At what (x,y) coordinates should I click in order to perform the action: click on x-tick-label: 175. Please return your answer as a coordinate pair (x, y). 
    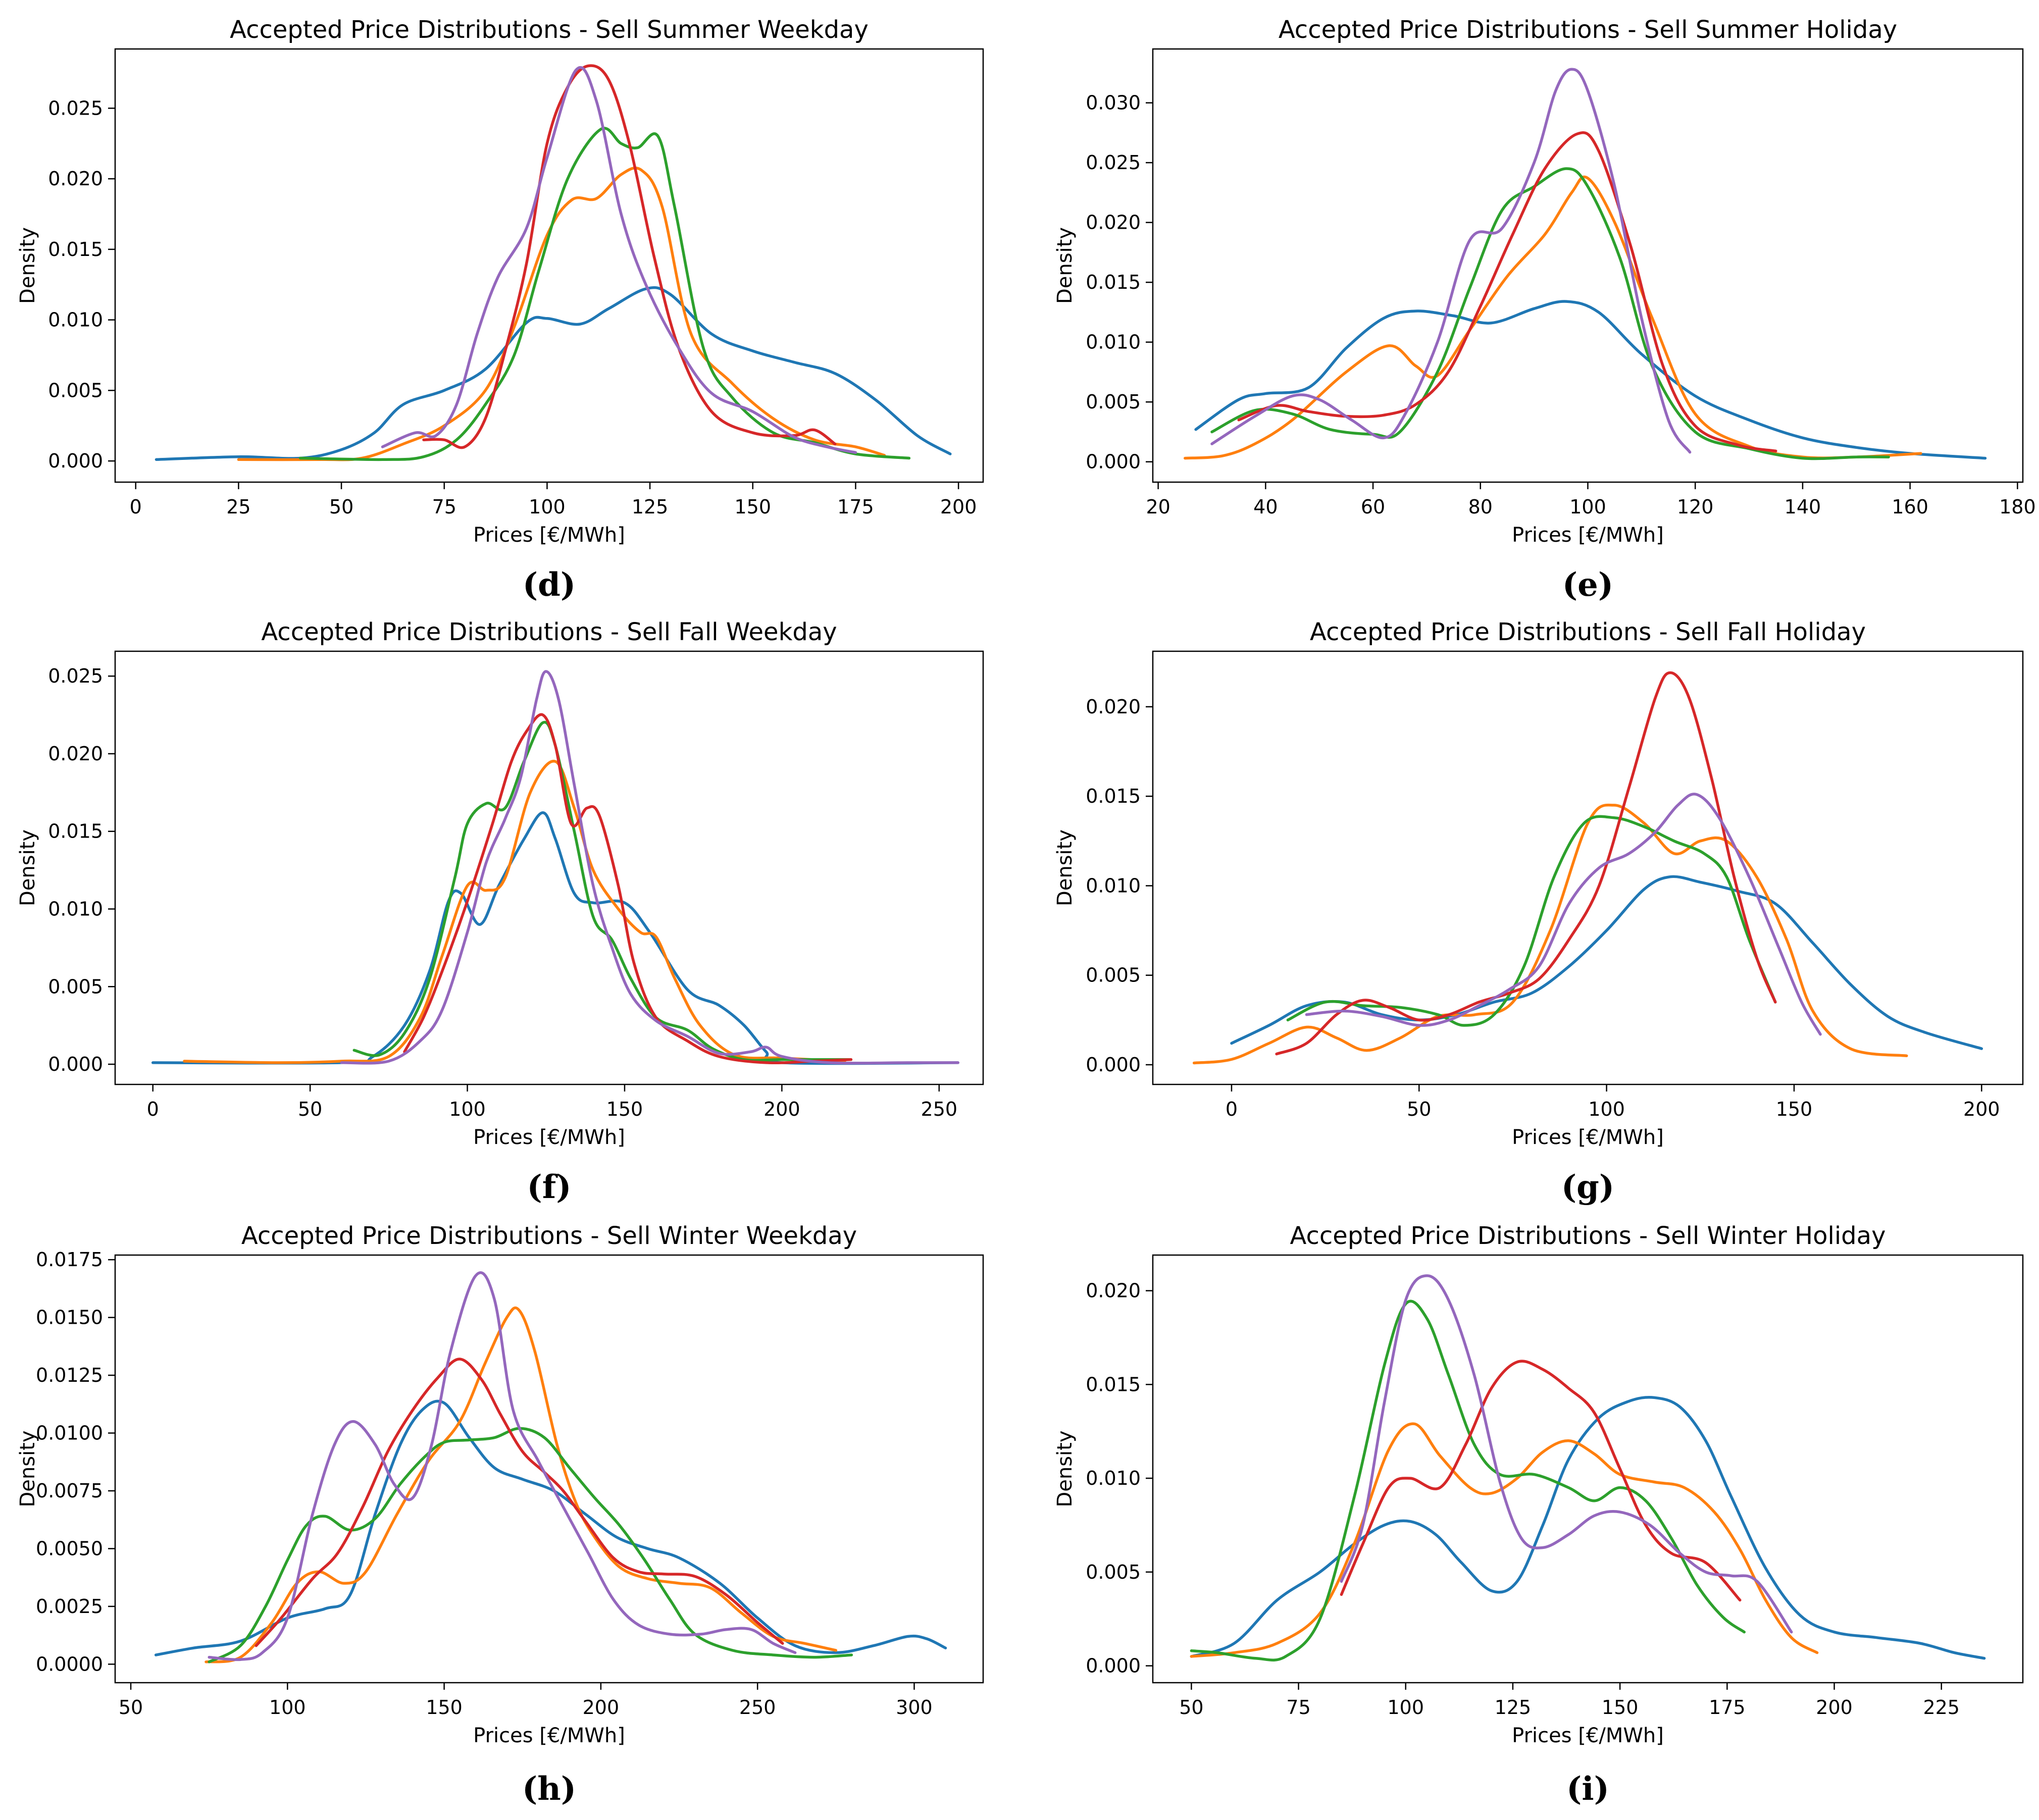
    Looking at the image, I should click on (1727, 1707).